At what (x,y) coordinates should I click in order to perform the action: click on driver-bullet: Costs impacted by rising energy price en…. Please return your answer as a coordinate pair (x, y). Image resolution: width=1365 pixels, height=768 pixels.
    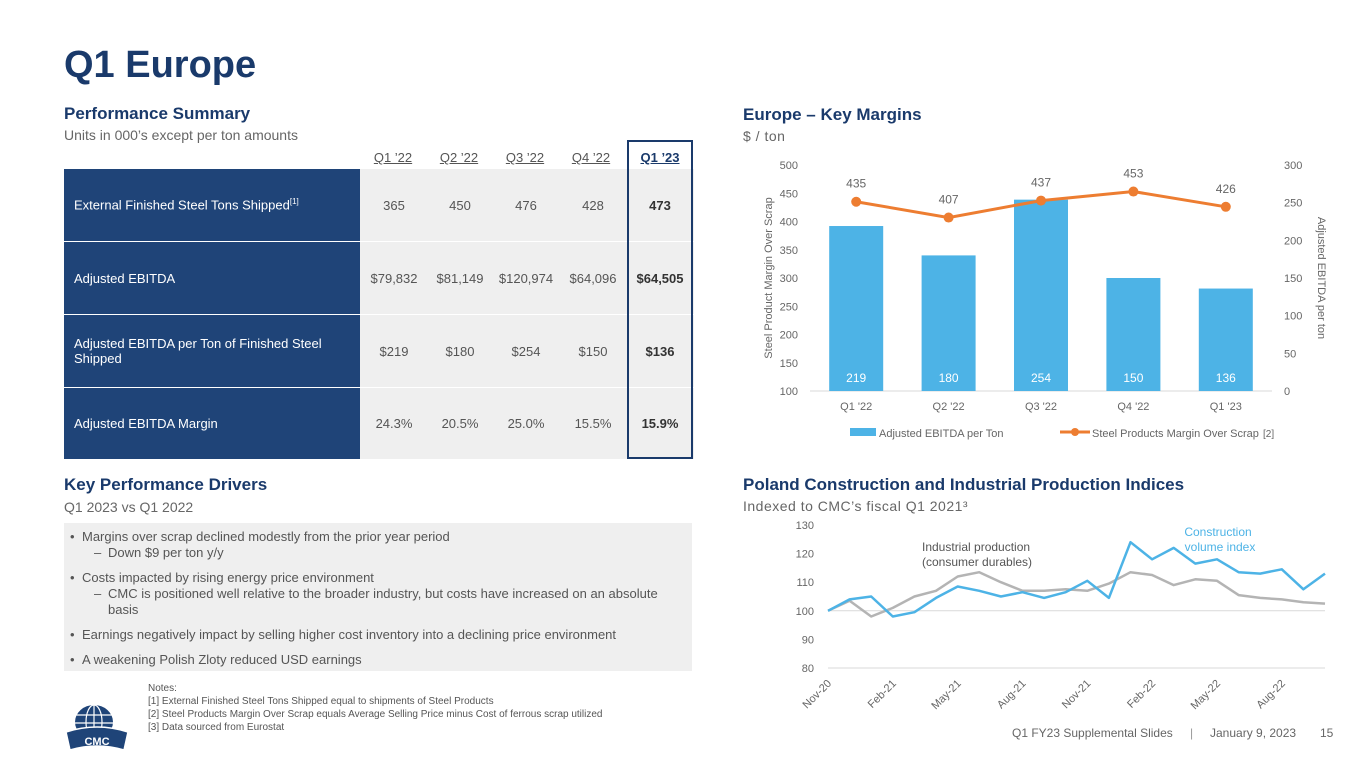
    Looking at the image, I should click on (228, 577).